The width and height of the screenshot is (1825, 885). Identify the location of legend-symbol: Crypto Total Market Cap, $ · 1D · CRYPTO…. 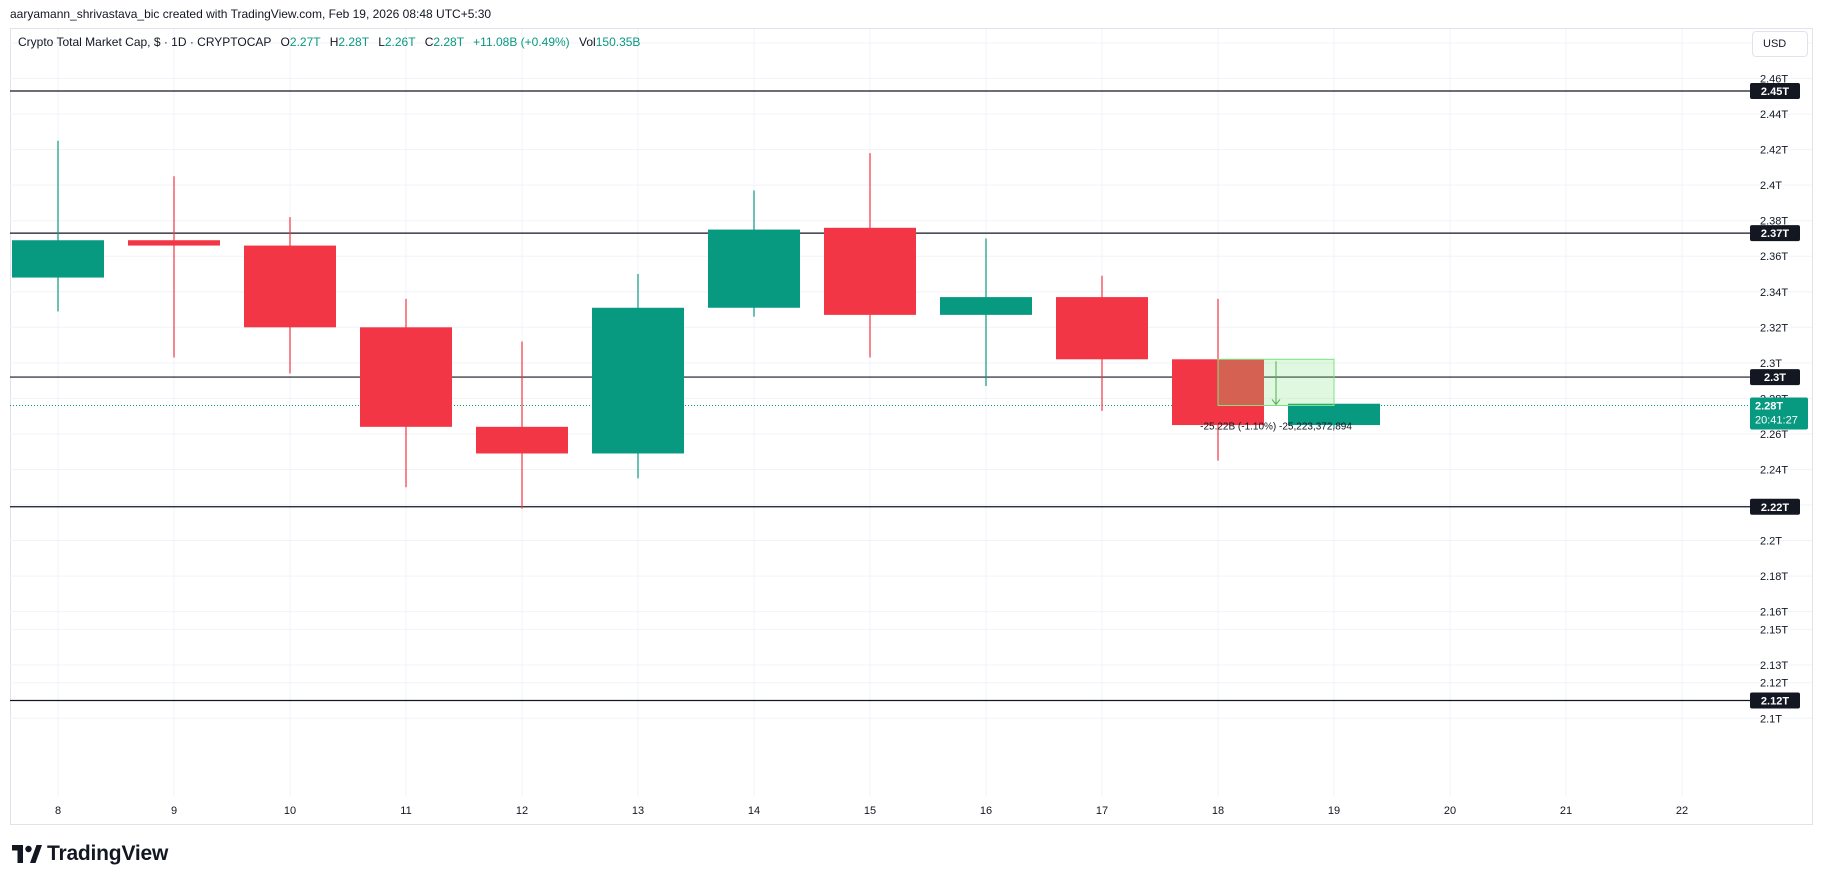
(145, 42).